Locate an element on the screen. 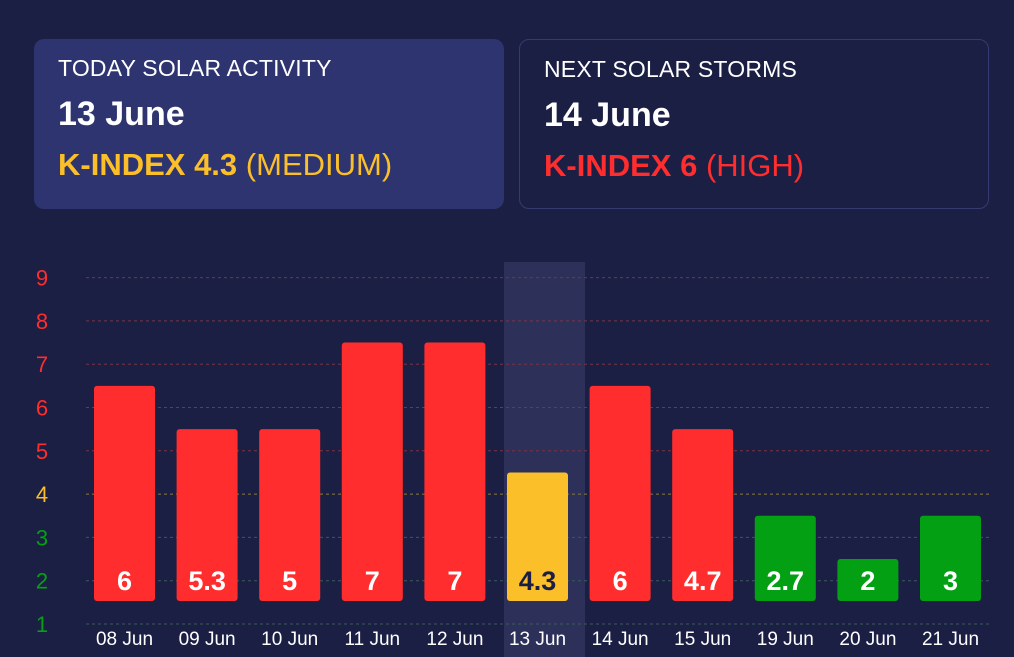 Image resolution: width=1014 pixels, height=657 pixels. today-level: (MEDIUM) is located at coordinates (319, 164).